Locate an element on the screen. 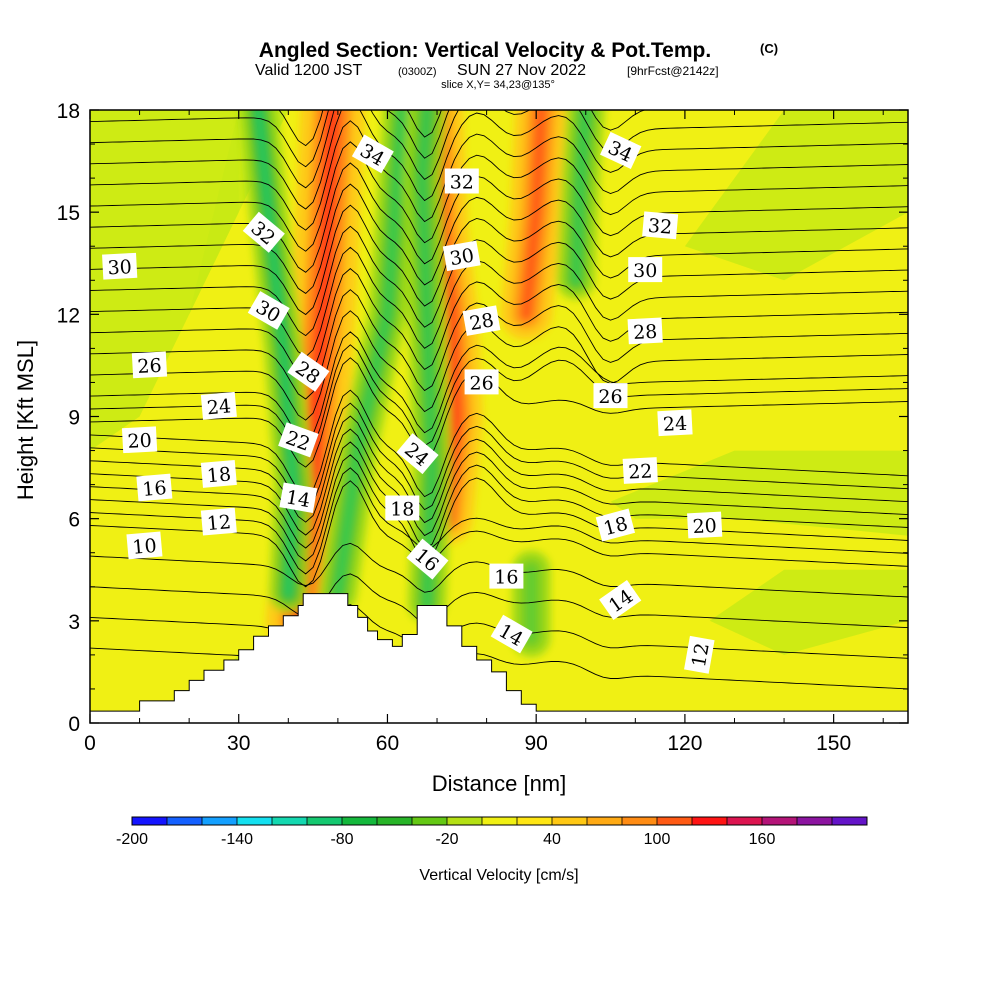  subtitle-utc: (0300Z) is located at coordinates (417, 72).